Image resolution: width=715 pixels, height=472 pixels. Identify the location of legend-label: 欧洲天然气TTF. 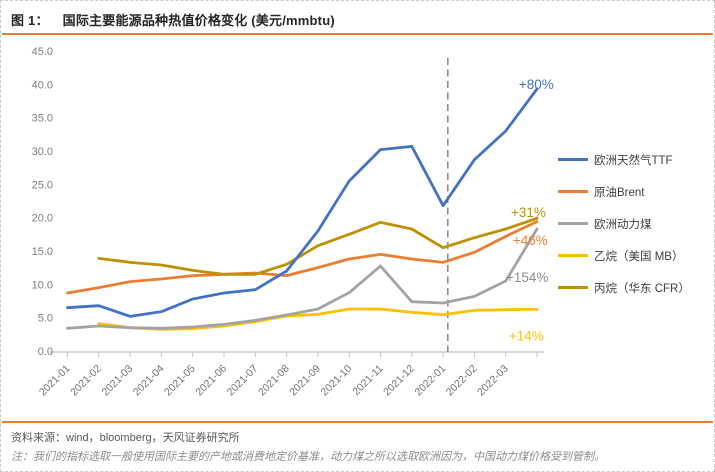
(633, 160).